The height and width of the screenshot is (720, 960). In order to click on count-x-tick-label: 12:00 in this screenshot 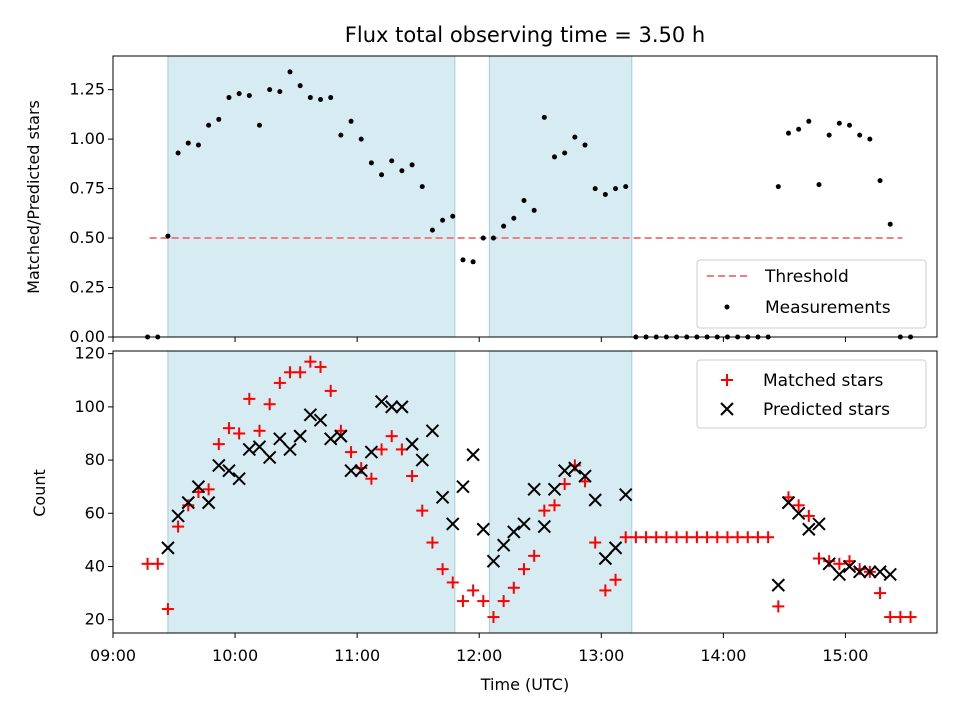, I will do `click(479, 655)`.